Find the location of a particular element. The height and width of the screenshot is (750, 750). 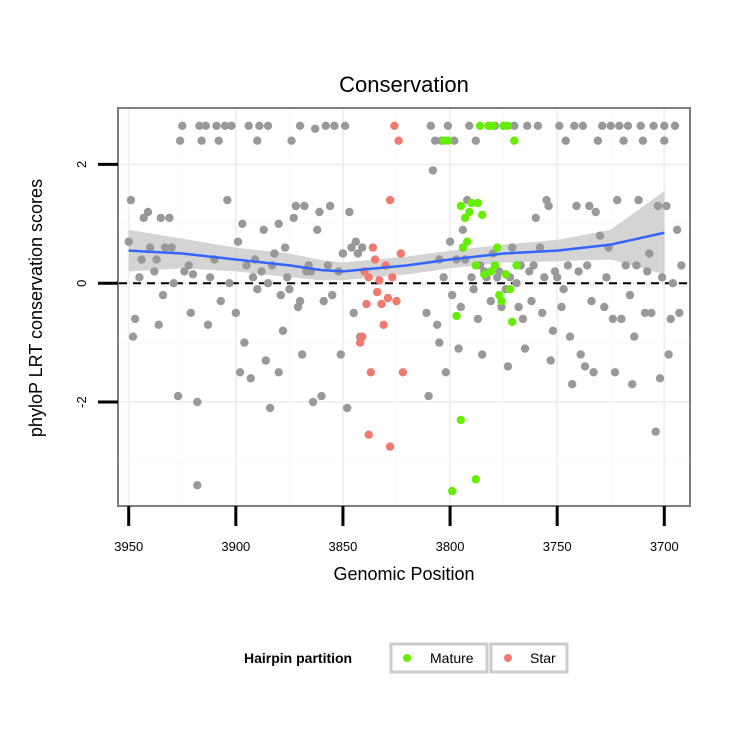

smooth-line is located at coordinates (396, 252).